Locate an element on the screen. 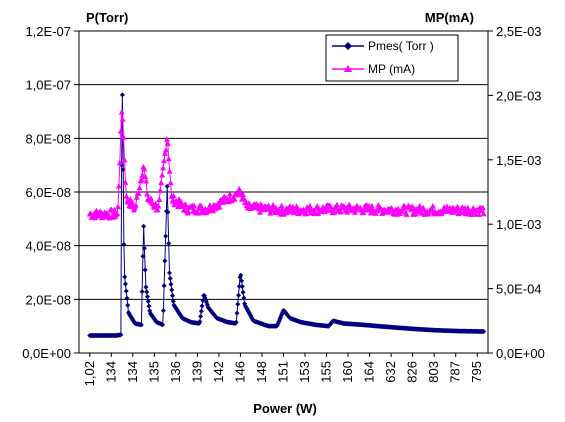  y-left-axis-title: P(Torr) is located at coordinates (107, 17).